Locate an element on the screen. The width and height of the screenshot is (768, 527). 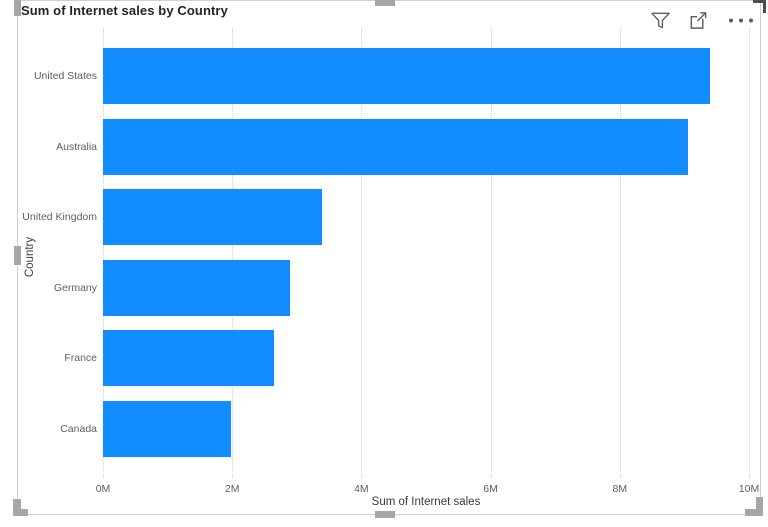
more-options-icon is located at coordinates (741, 20).